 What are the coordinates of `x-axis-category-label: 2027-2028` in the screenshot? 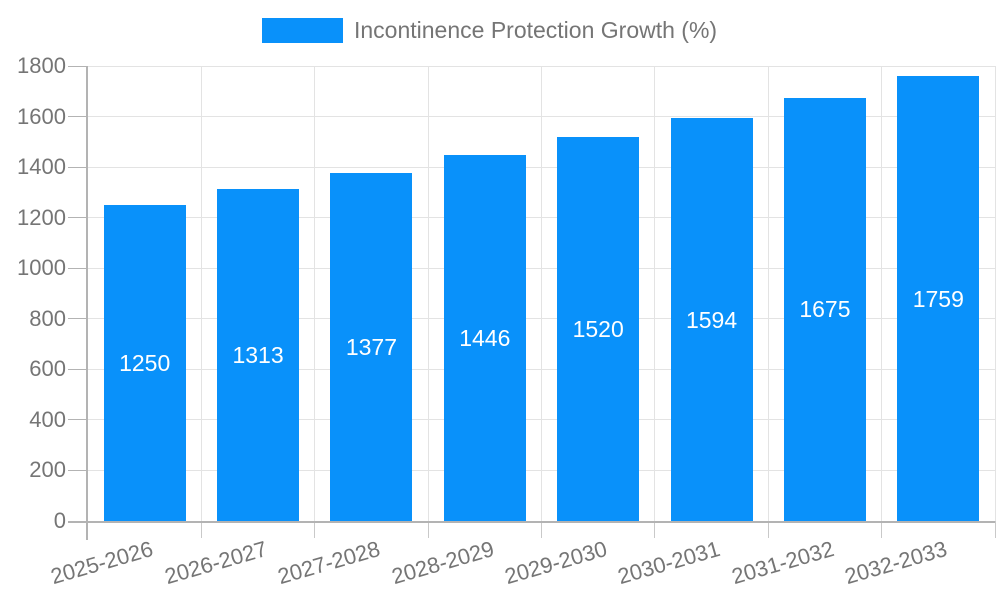 It's located at (329, 563).